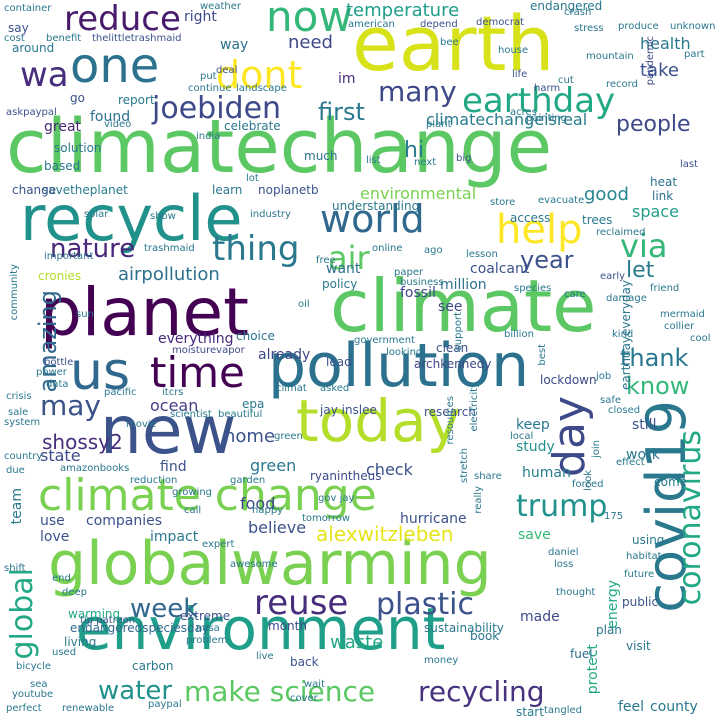  What do you see at coordinates (120, 392) in the screenshot?
I see `word: pacific` at bounding box center [120, 392].